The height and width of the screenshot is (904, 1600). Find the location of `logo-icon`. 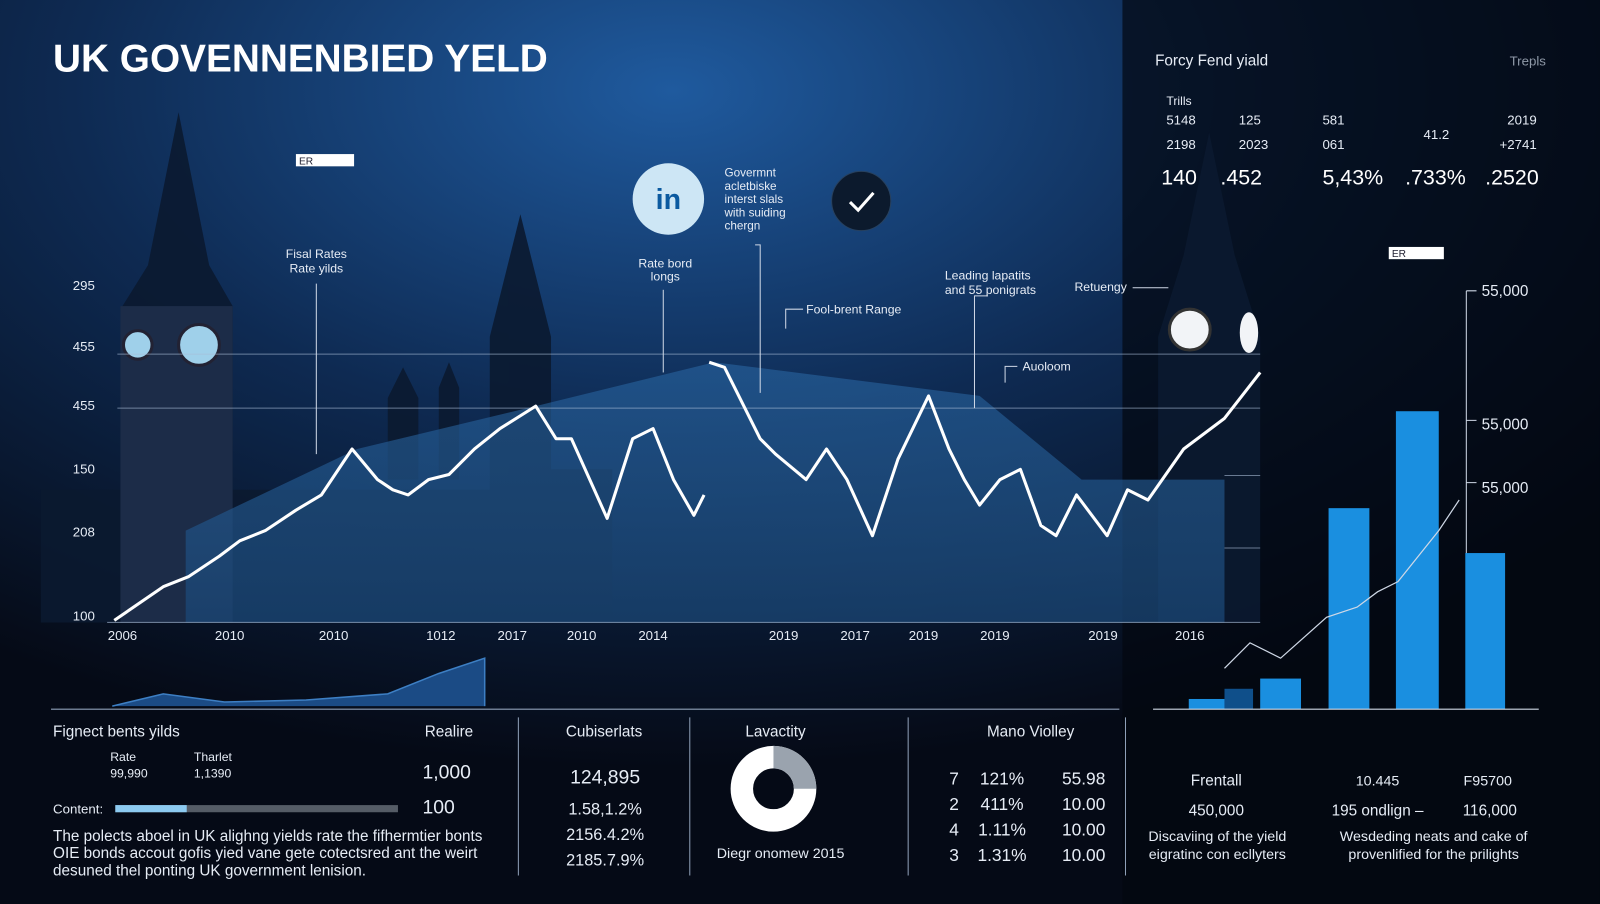

logo-icon is located at coordinates (668, 199).